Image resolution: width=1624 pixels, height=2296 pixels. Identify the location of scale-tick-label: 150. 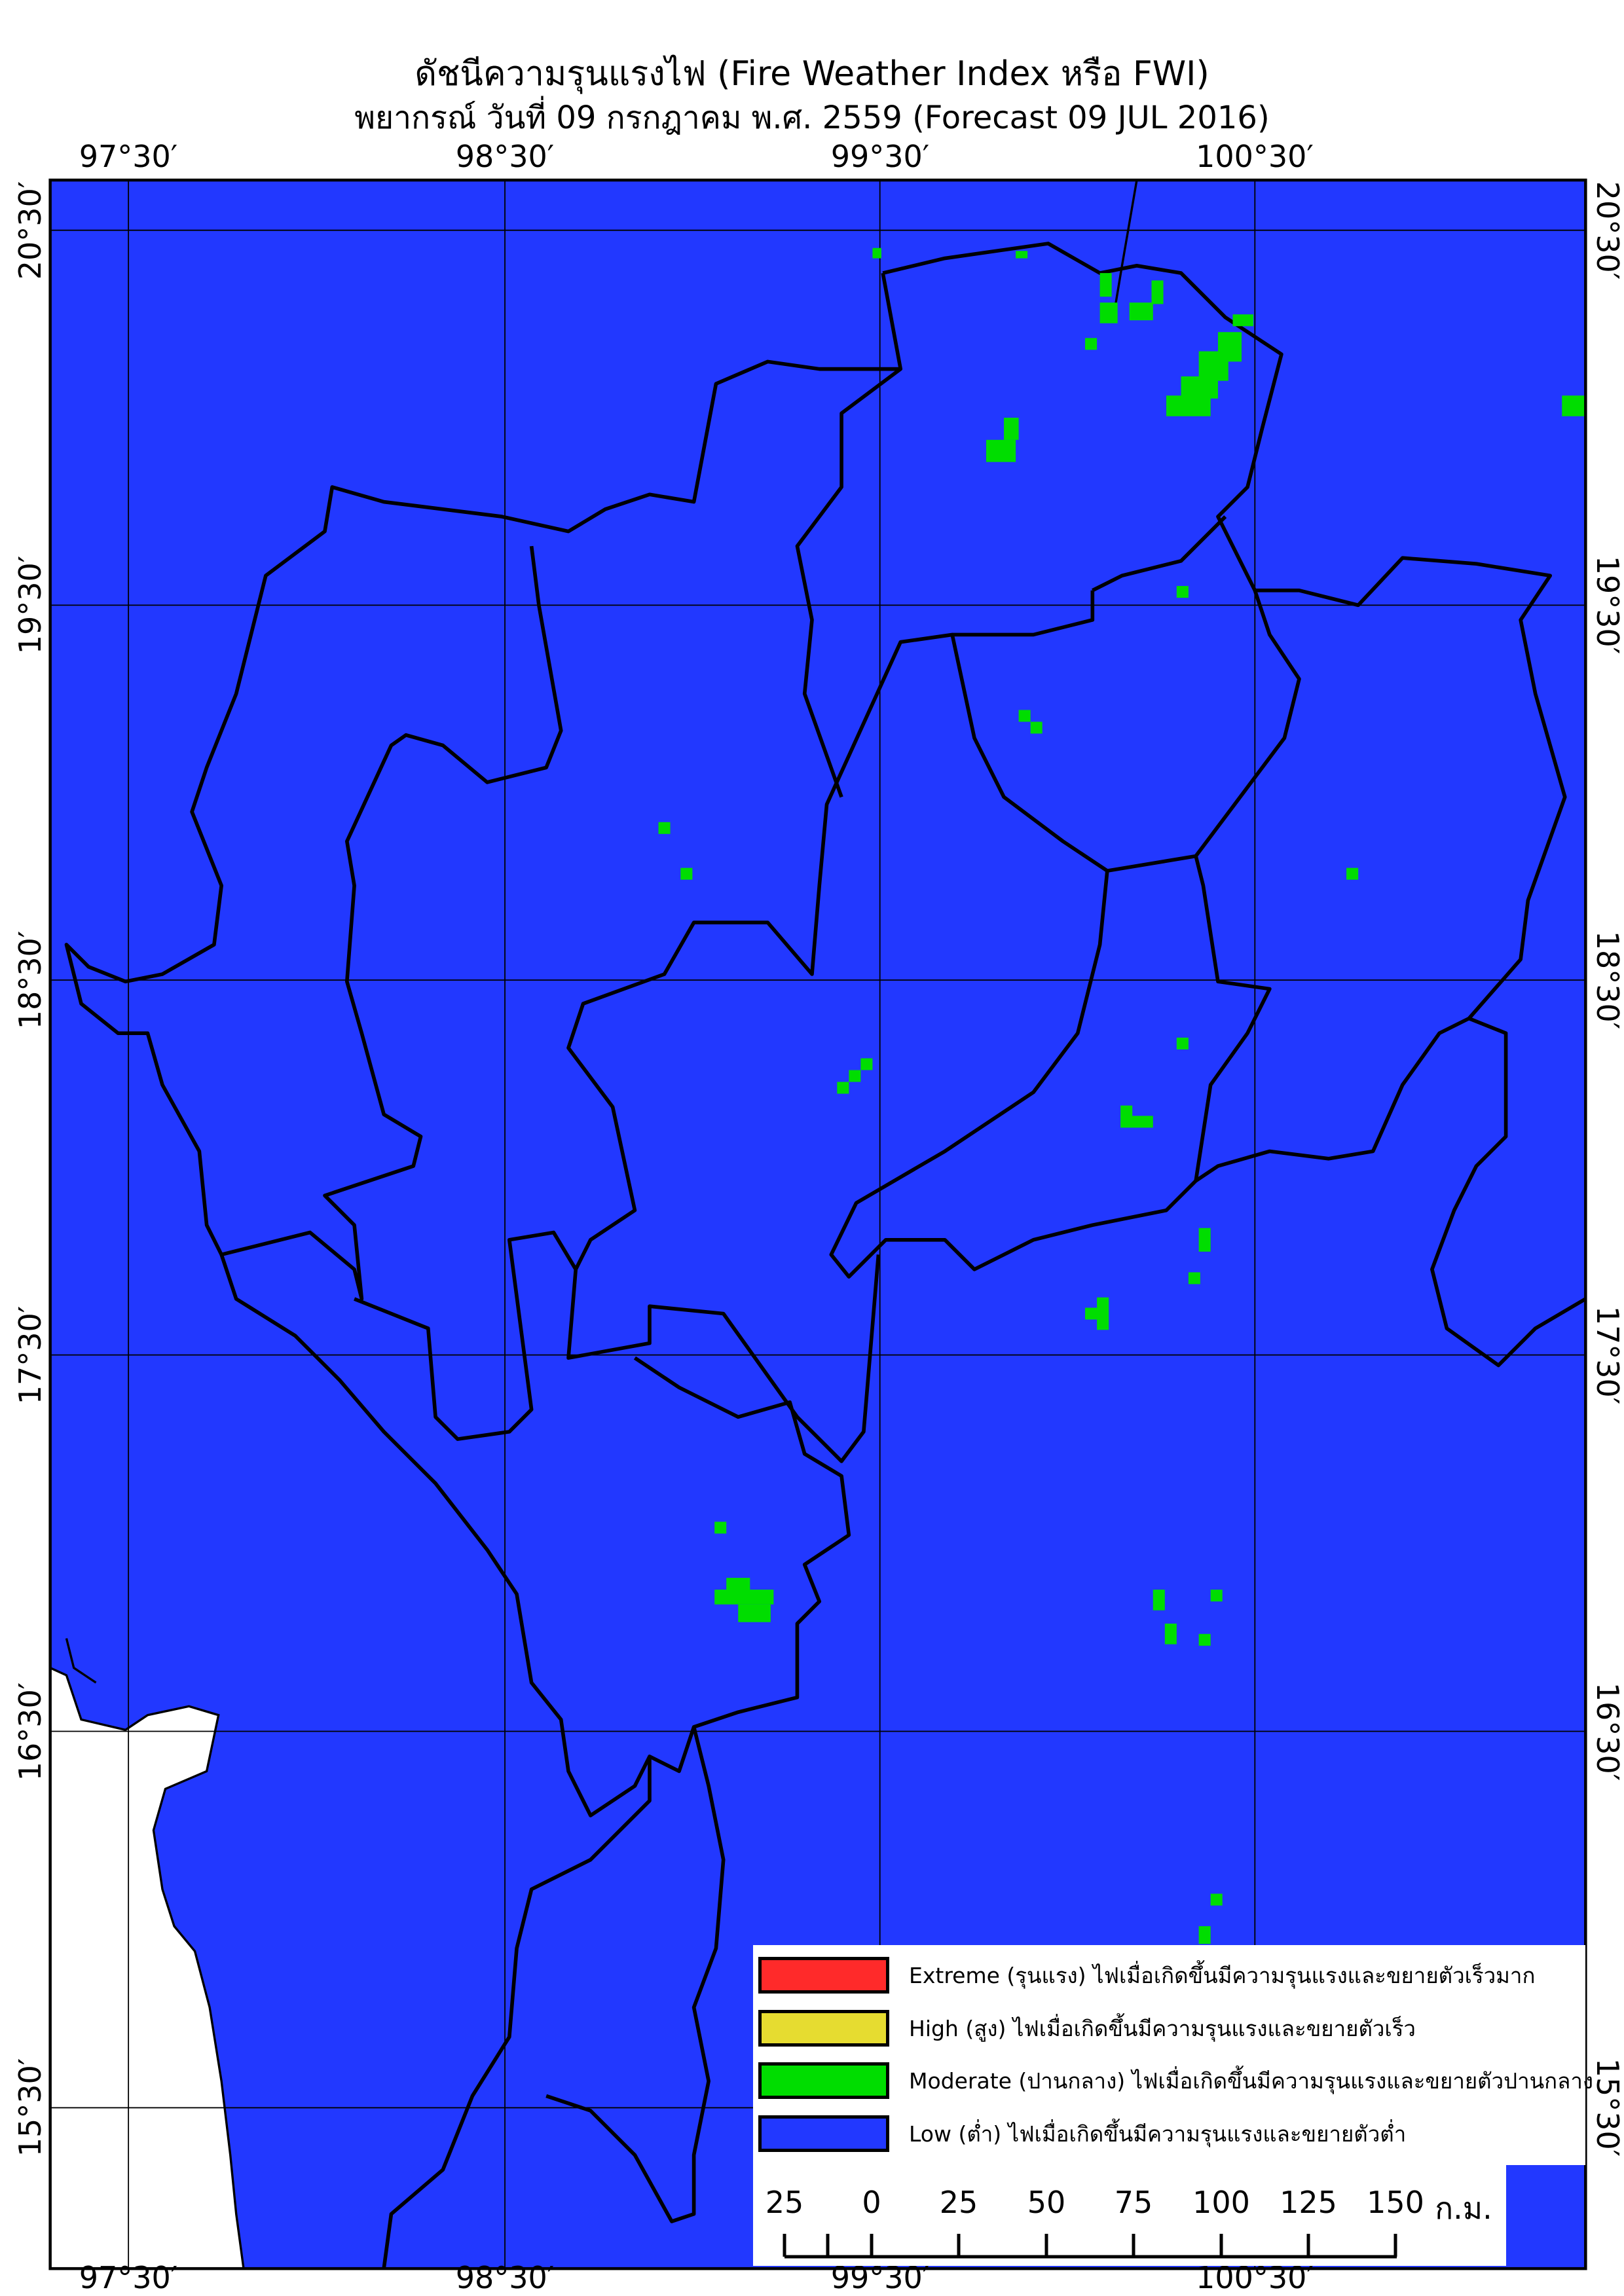
(1395, 2202).